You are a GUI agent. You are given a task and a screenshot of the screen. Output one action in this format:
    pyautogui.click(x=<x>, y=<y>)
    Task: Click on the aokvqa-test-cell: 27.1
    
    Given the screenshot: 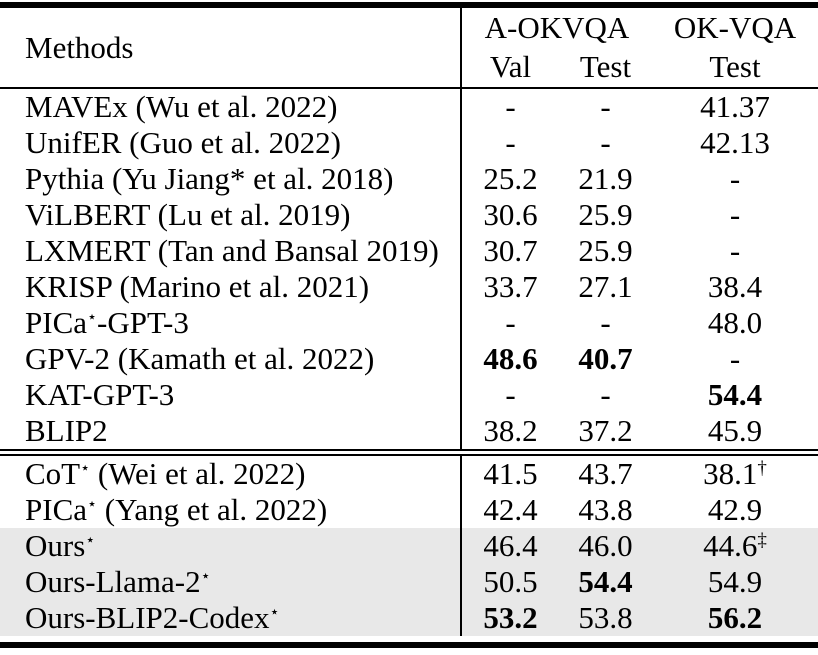 What is the action you would take?
    pyautogui.click(x=605, y=286)
    